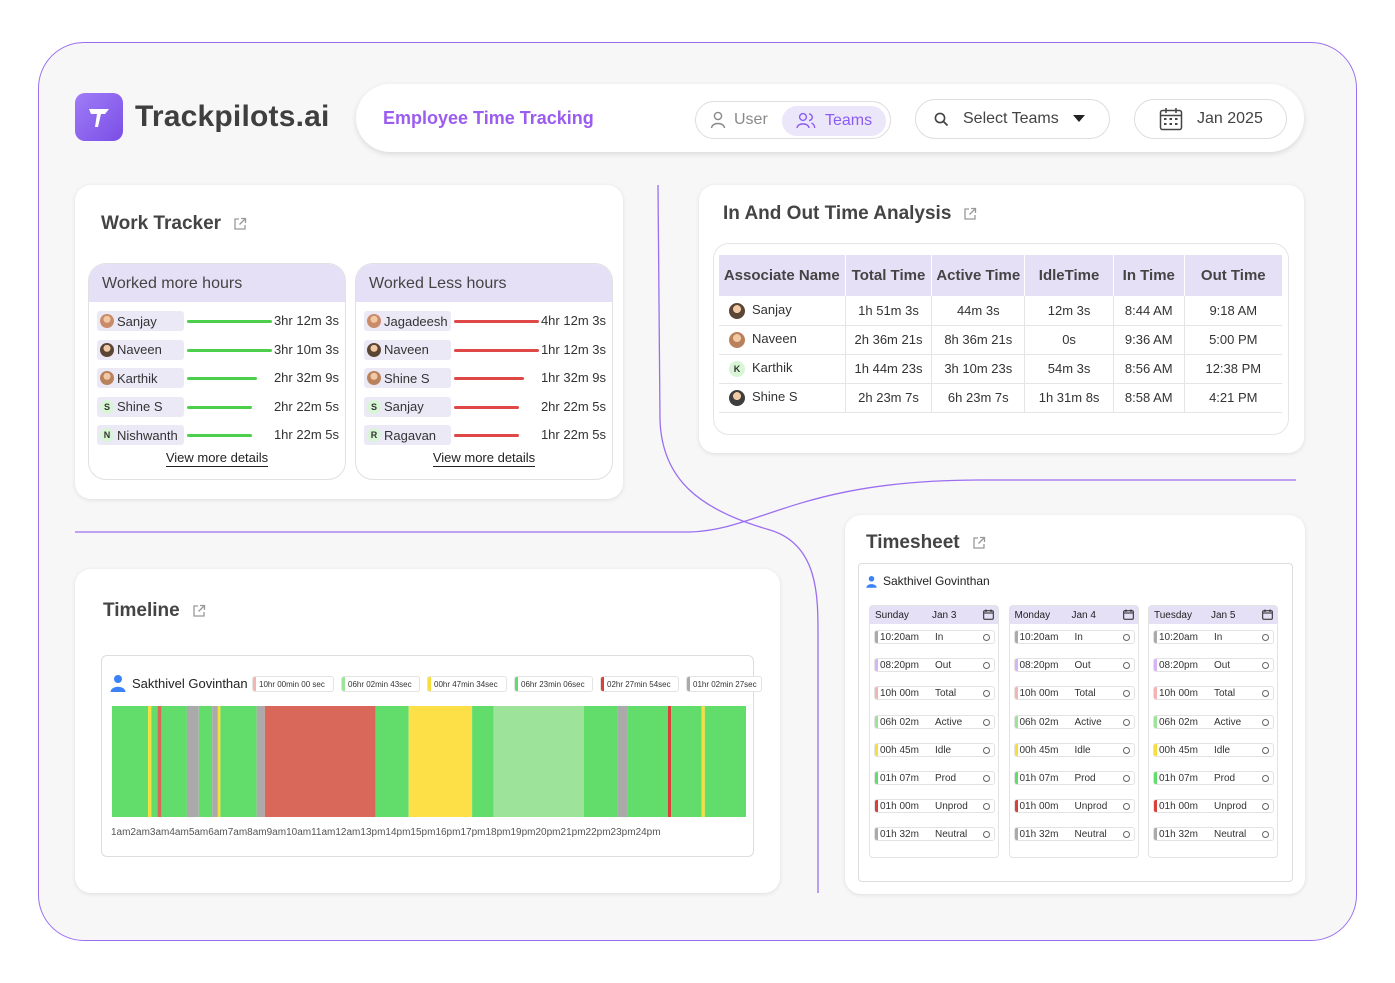 The width and height of the screenshot is (1395, 983). Describe the element at coordinates (407, 321) in the screenshot. I see `tracker-row: Jagadeesh` at that location.